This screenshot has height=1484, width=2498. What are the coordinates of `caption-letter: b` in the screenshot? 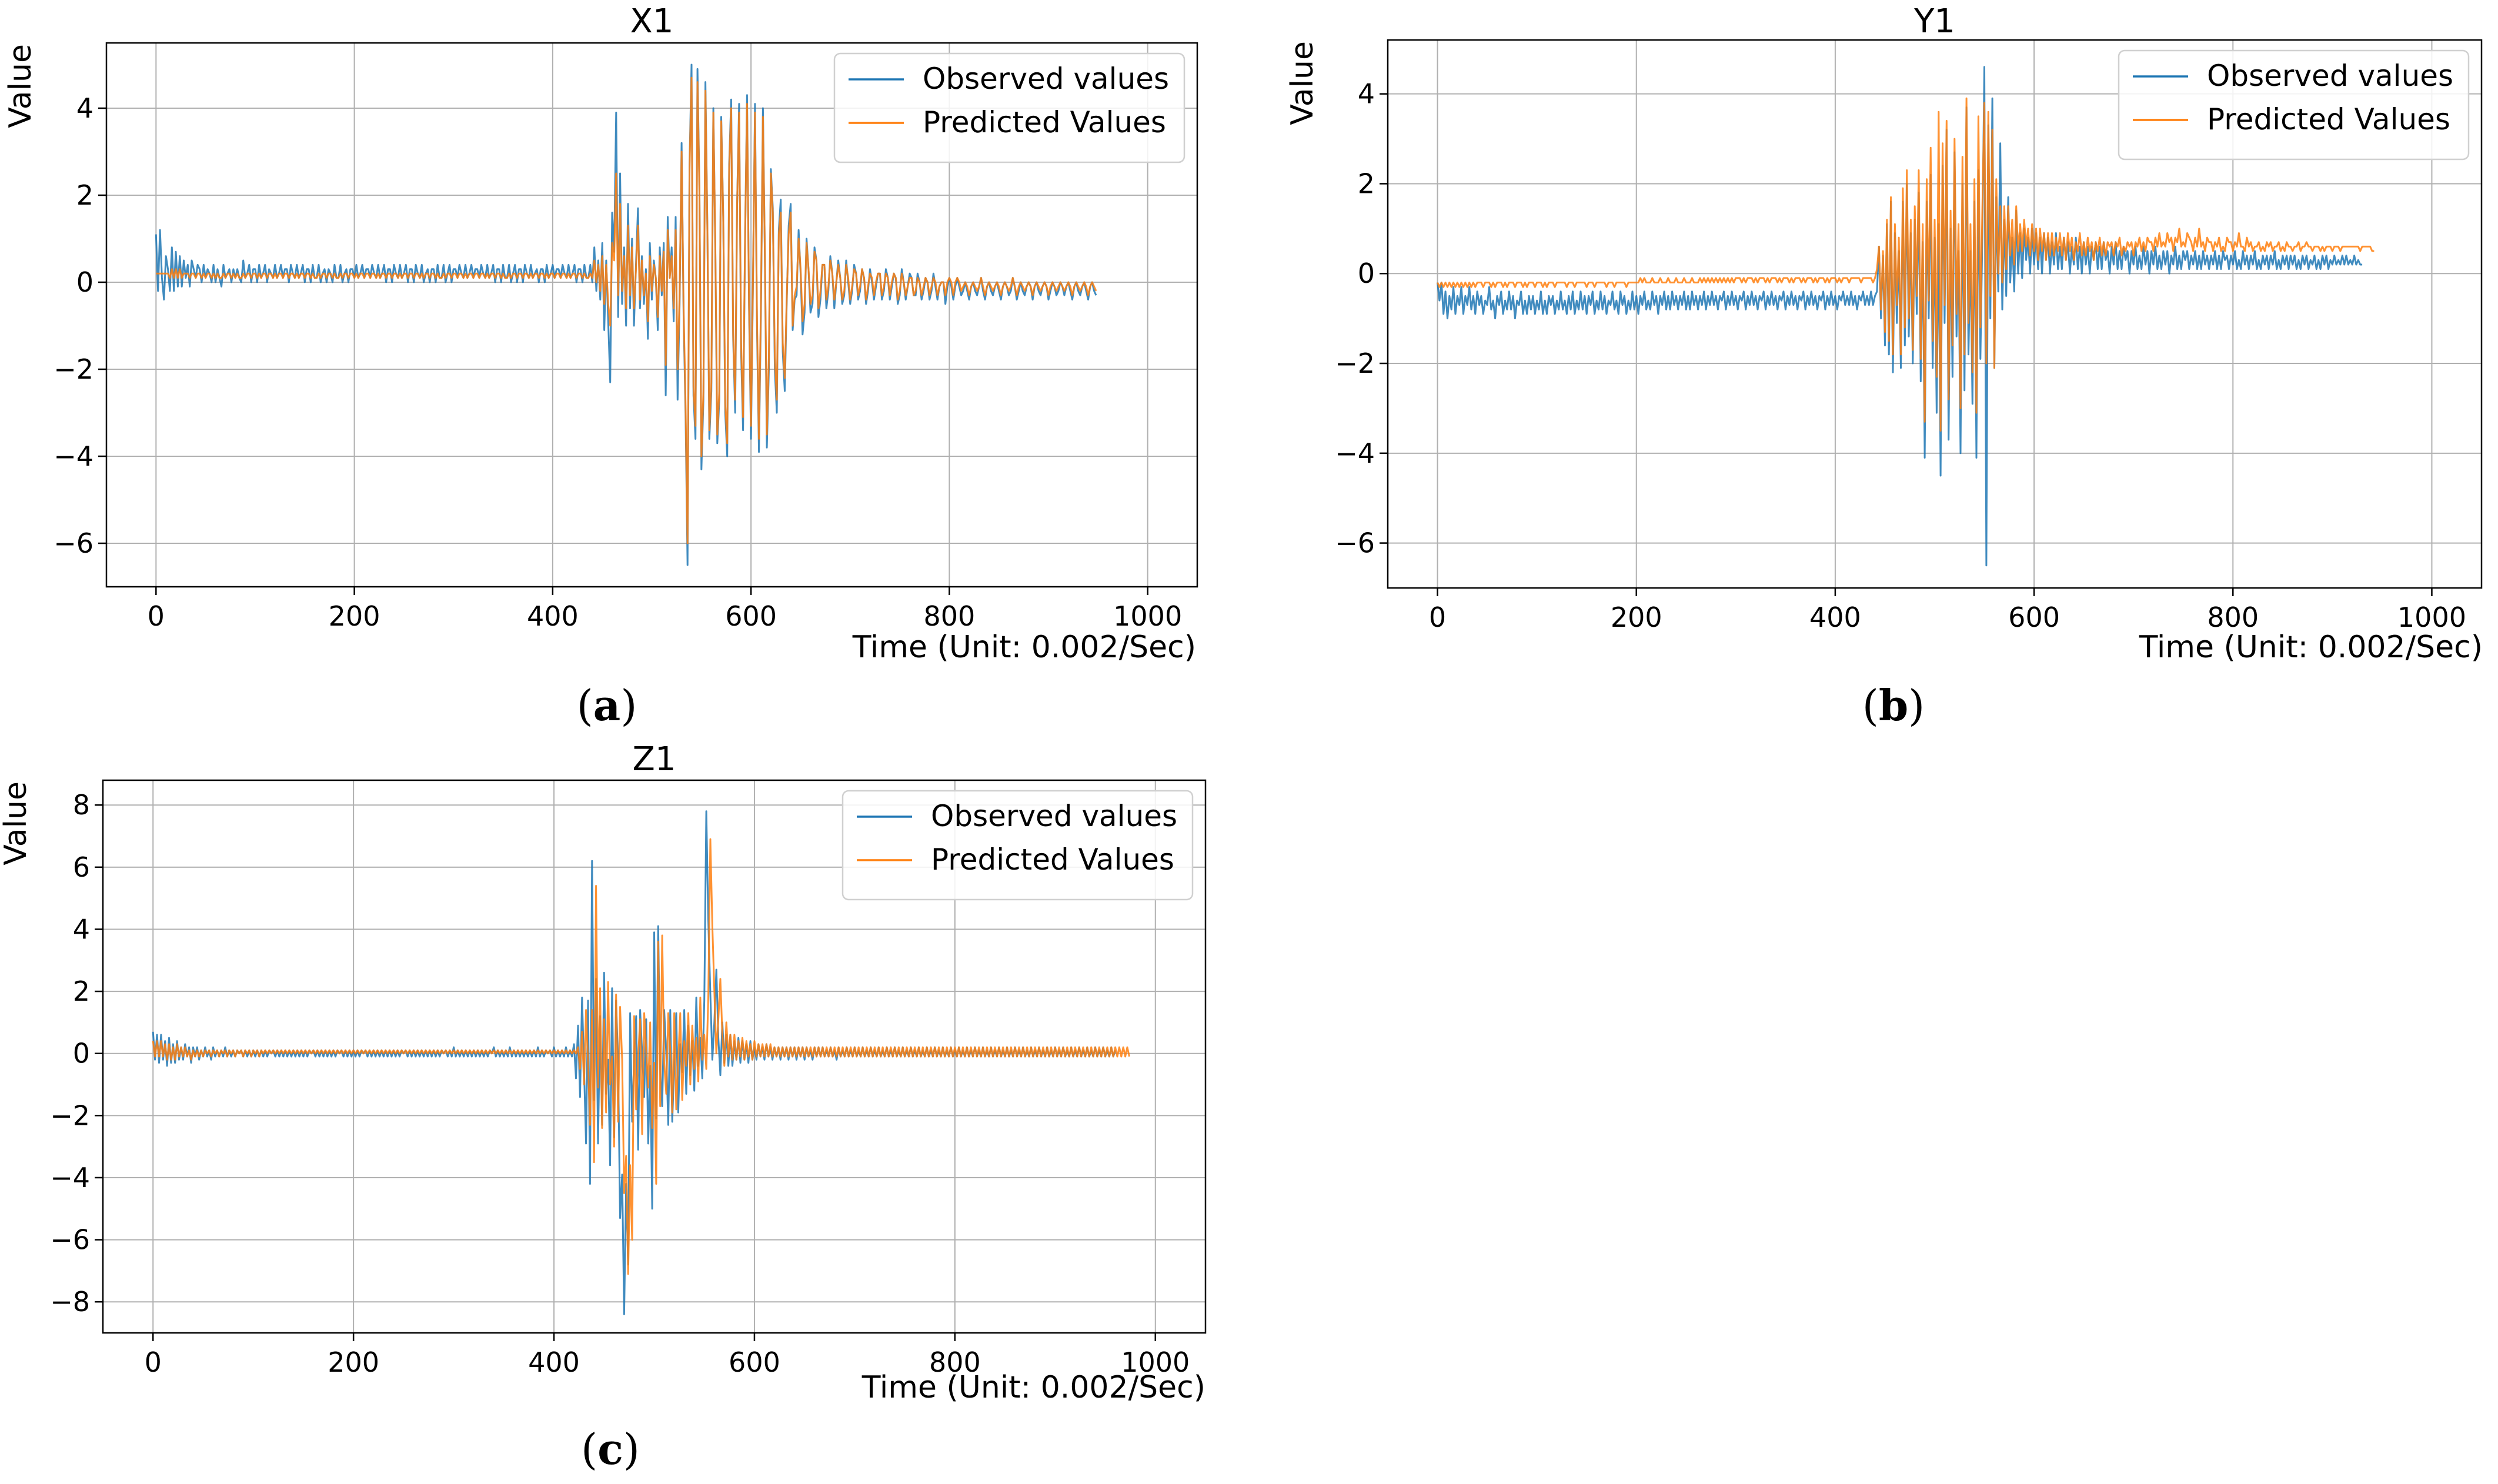 It's located at (1893, 705).